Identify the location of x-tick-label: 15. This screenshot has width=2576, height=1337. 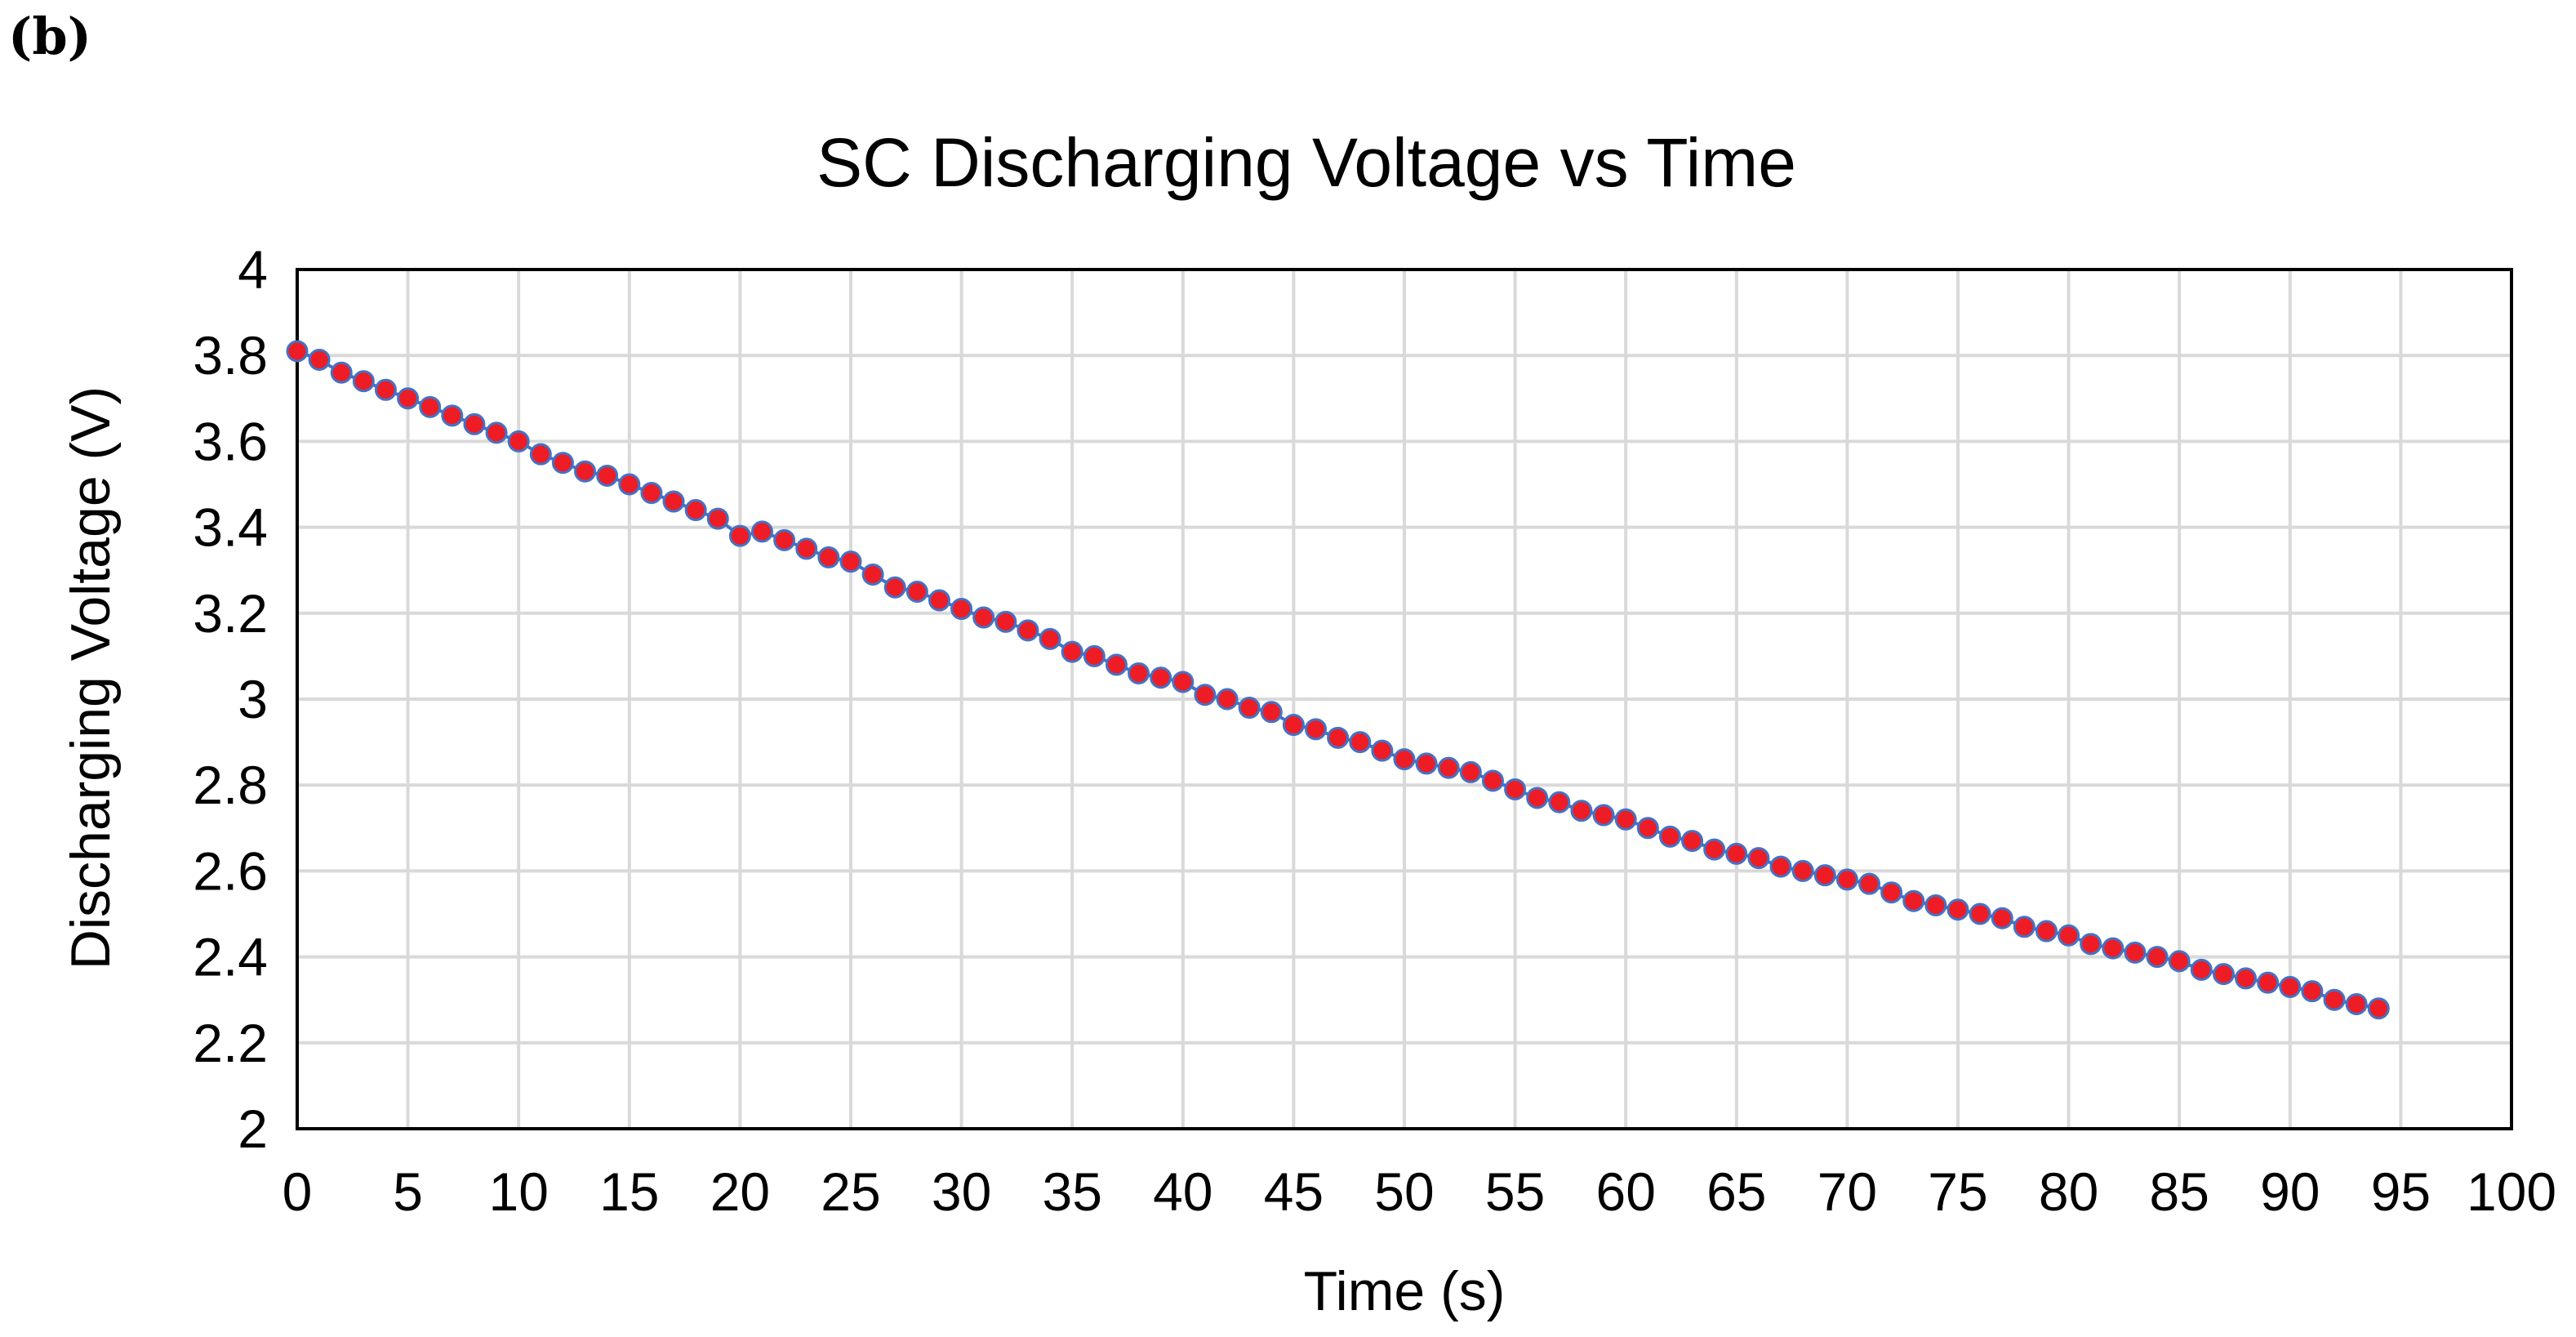
(629, 1191).